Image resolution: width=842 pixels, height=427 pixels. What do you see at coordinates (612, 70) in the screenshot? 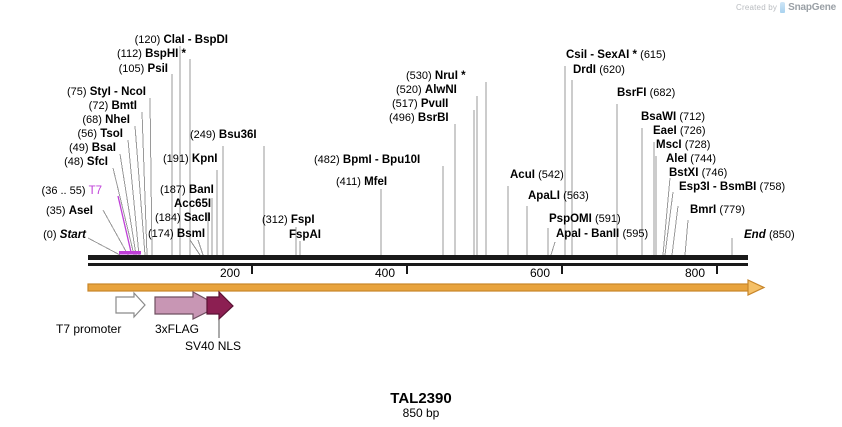
I see `enzyme-position: (620)` at bounding box center [612, 70].